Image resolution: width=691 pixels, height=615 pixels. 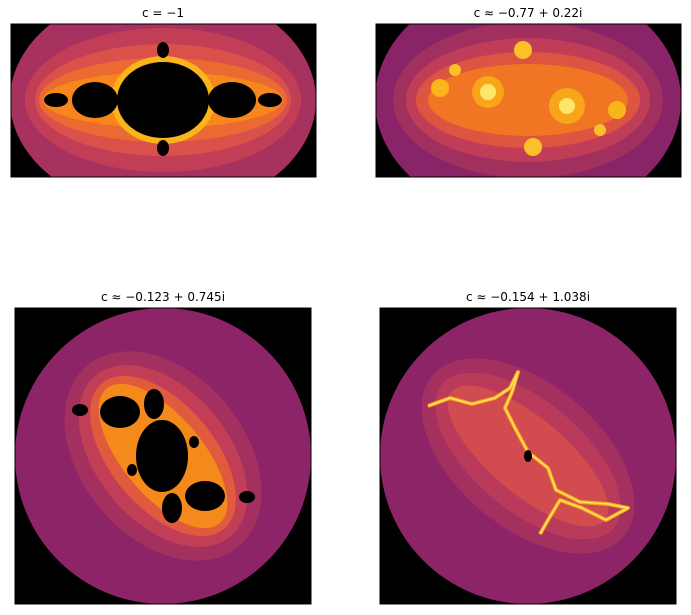 What do you see at coordinates (528, 13) in the screenshot?
I see `panel-title: c ≈ −0.77 + 0.22i` at bounding box center [528, 13].